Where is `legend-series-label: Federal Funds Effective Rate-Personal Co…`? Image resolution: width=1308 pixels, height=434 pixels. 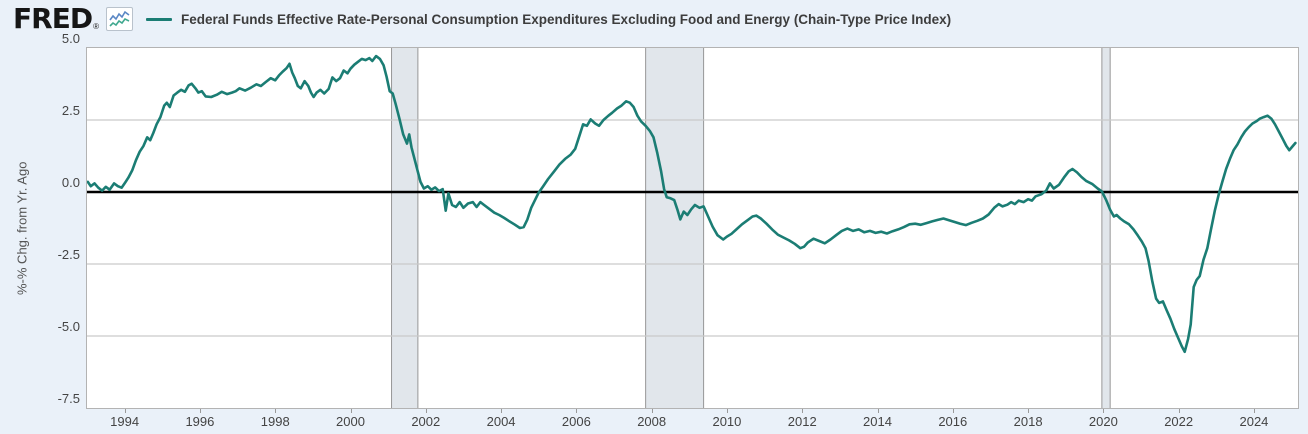
legend-series-label: Federal Funds Effective Rate-Personal Co… is located at coordinates (566, 19).